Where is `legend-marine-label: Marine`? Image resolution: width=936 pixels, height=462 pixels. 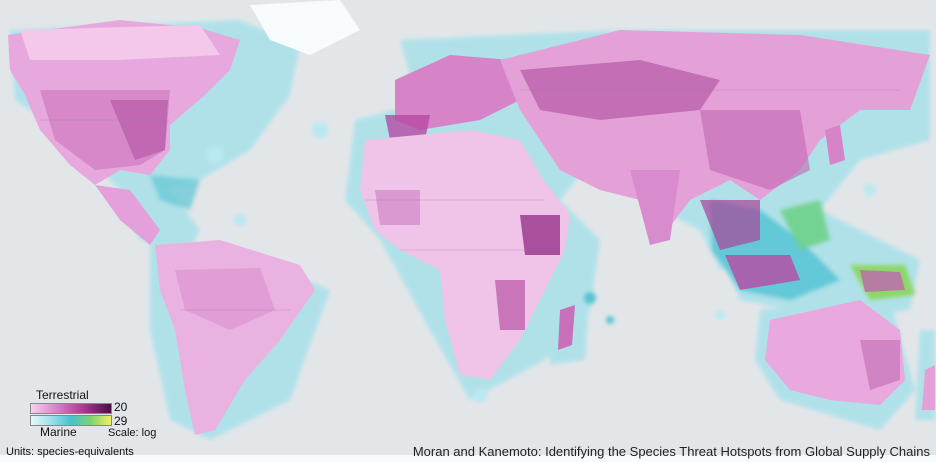
legend-marine-label: Marine is located at coordinates (58, 432).